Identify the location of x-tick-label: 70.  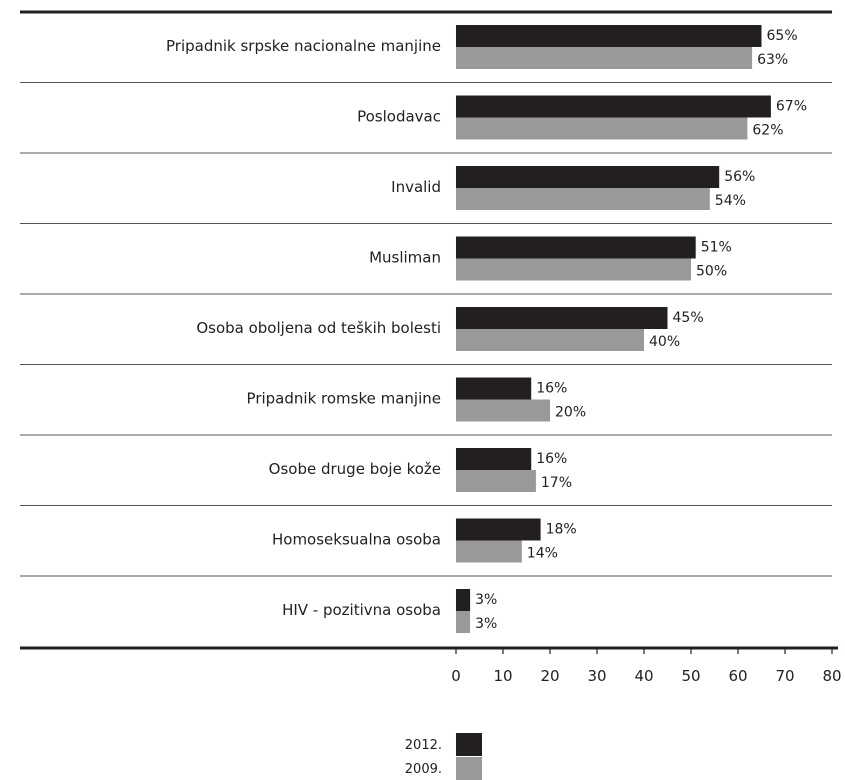
(784, 676).